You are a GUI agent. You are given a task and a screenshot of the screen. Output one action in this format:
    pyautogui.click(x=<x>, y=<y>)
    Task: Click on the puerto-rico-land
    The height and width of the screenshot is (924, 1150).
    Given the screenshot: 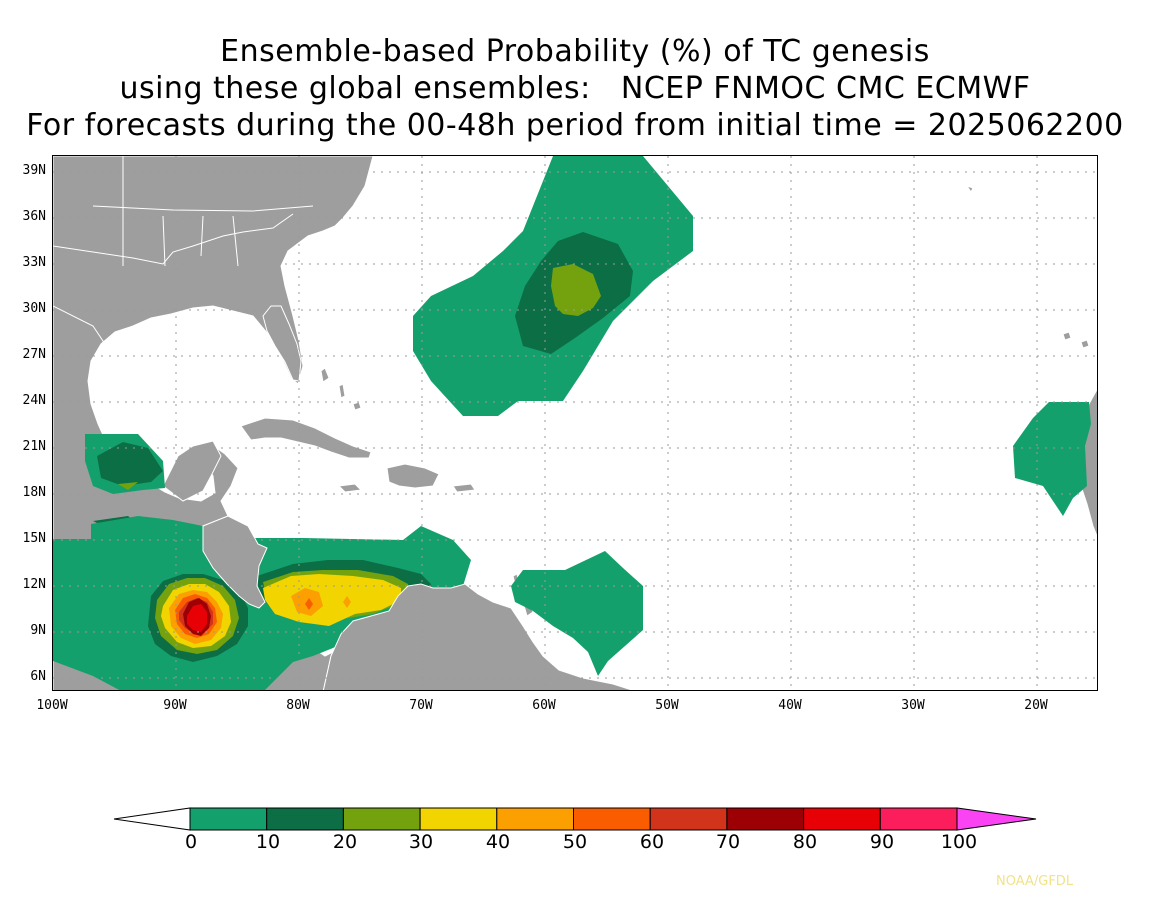 What is the action you would take?
    pyautogui.click(x=464, y=488)
    